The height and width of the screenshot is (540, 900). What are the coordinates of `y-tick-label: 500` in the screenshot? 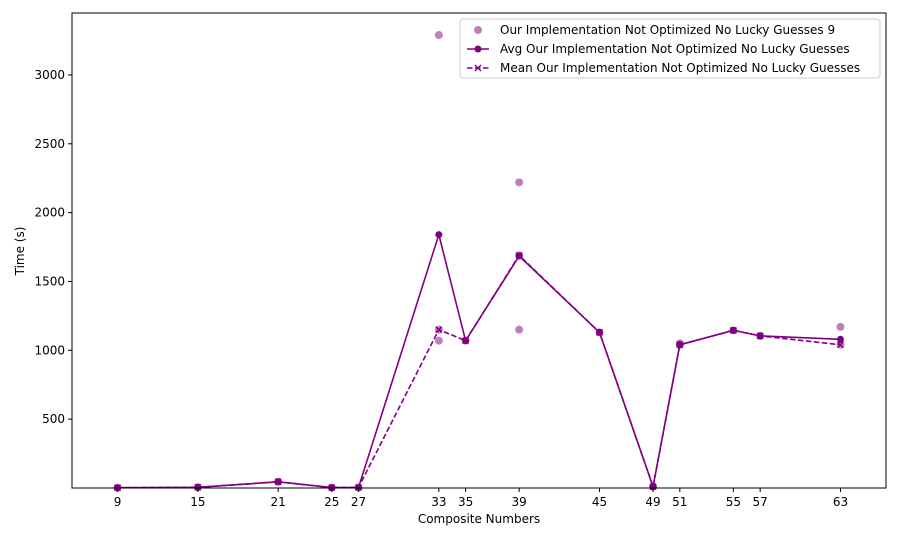 It's located at (53, 419).